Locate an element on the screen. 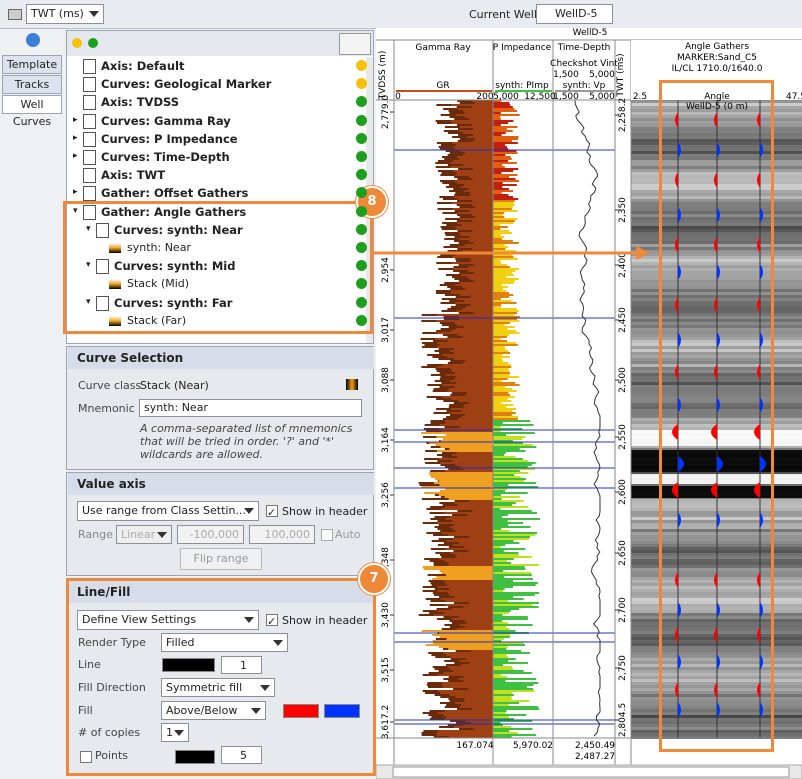  tab: Template is located at coordinates (32, 64).